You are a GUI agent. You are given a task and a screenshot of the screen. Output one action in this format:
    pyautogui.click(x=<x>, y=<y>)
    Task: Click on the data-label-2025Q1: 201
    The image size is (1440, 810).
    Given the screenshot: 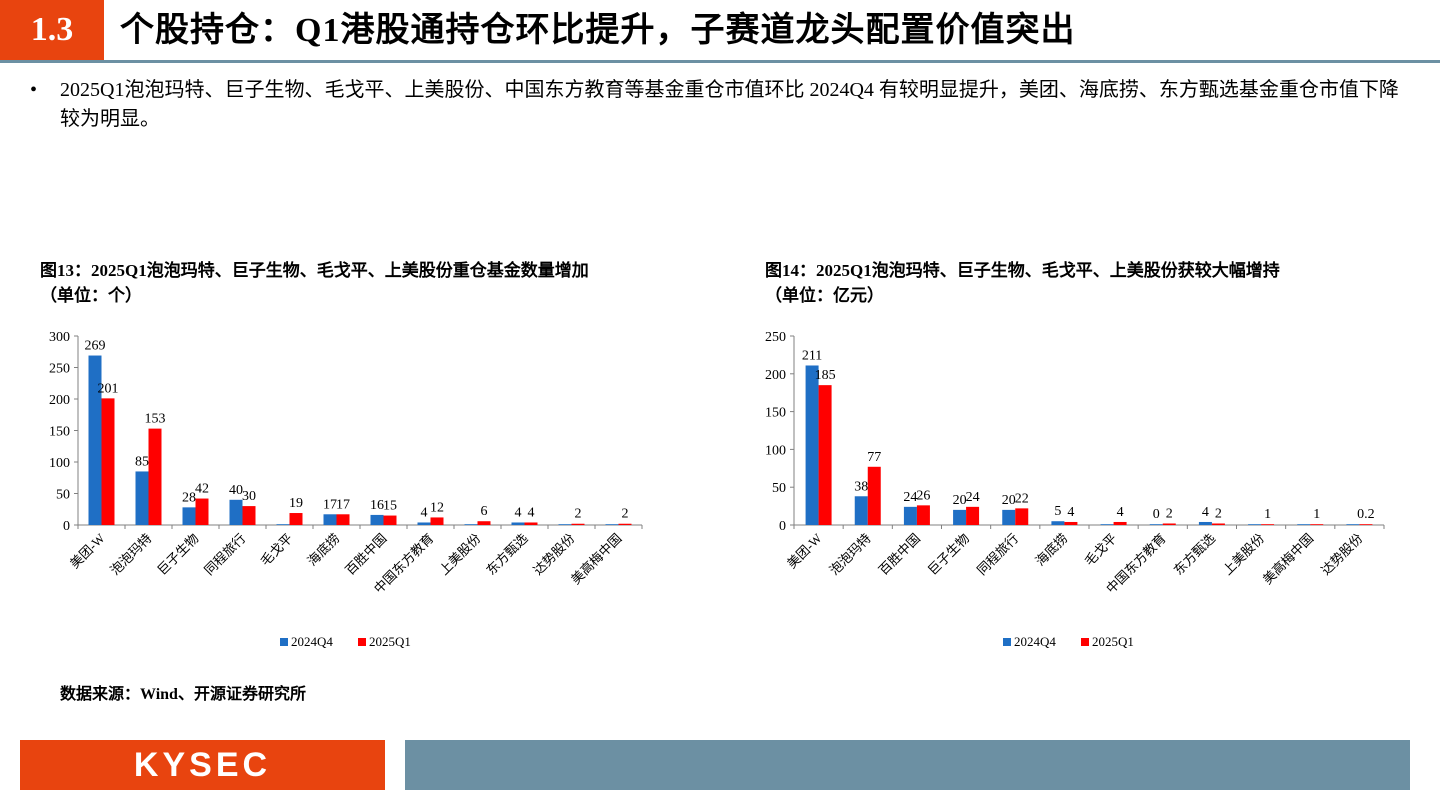 What is the action you would take?
    pyautogui.click(x=108, y=388)
    